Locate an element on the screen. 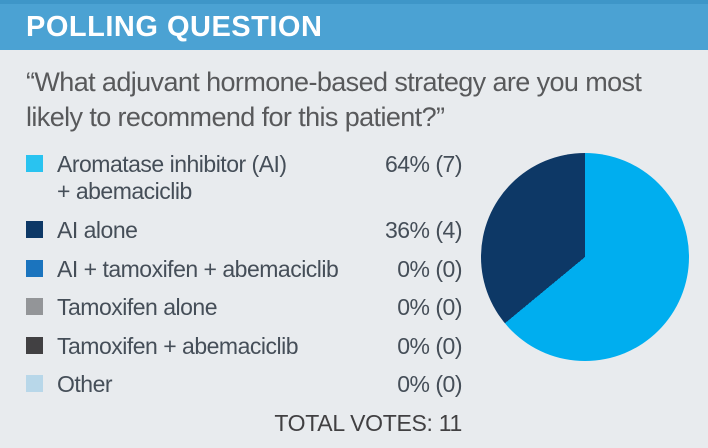 This screenshot has height=448, width=708. legend-label: Aromatase inhibitor (AI) + abemaciclib is located at coordinates (172, 177).